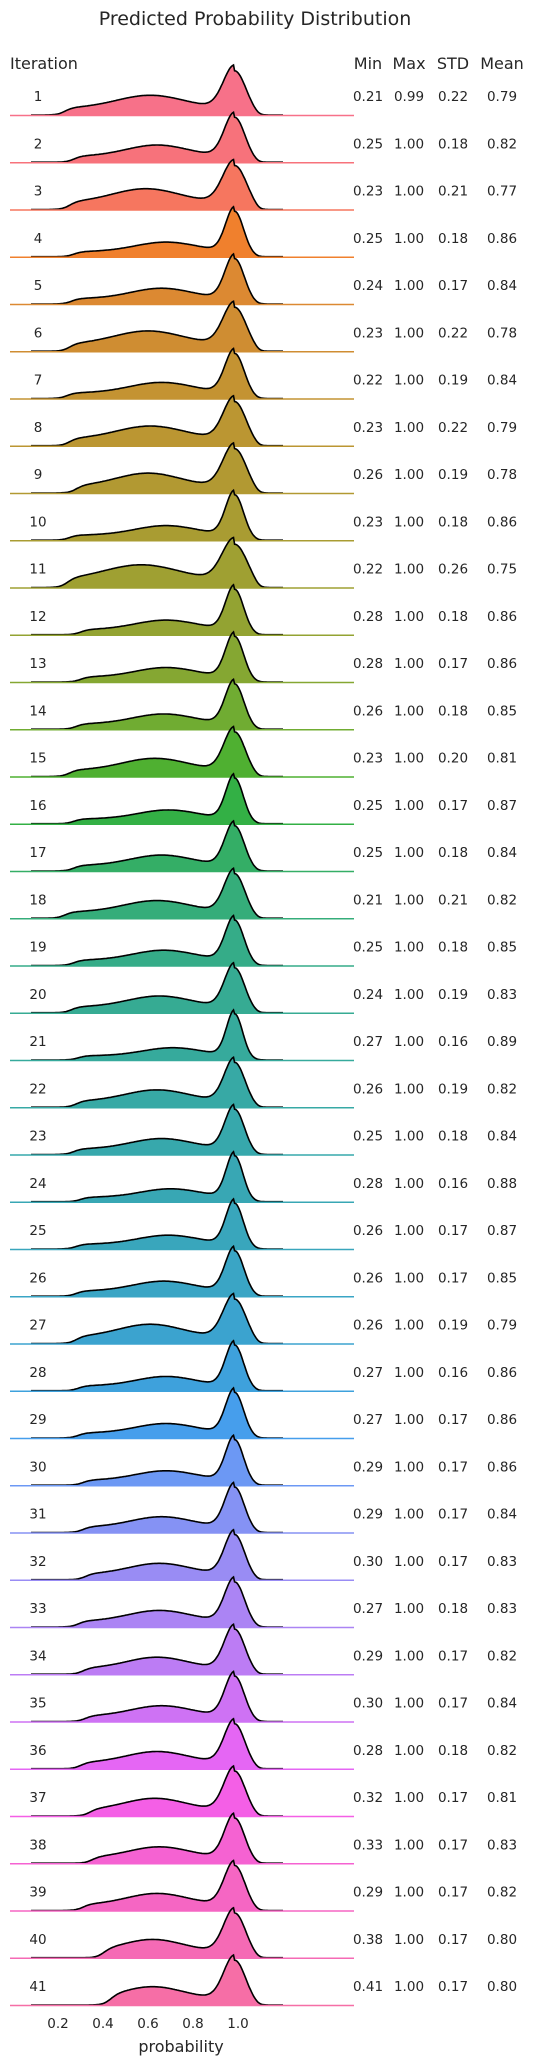  What do you see at coordinates (502, 1184) in the screenshot?
I see `stat-mean: 0.88` at bounding box center [502, 1184].